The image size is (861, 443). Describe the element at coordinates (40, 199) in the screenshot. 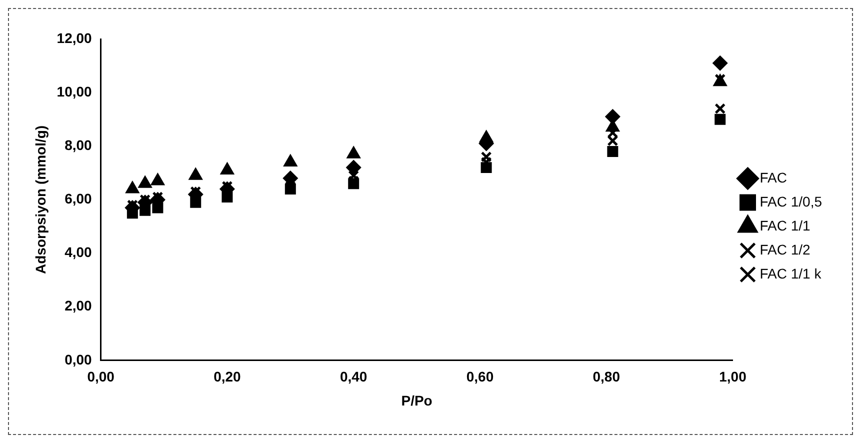

I see `y-axis-title: Adsorpsiyon (mmol/g)` at that location.